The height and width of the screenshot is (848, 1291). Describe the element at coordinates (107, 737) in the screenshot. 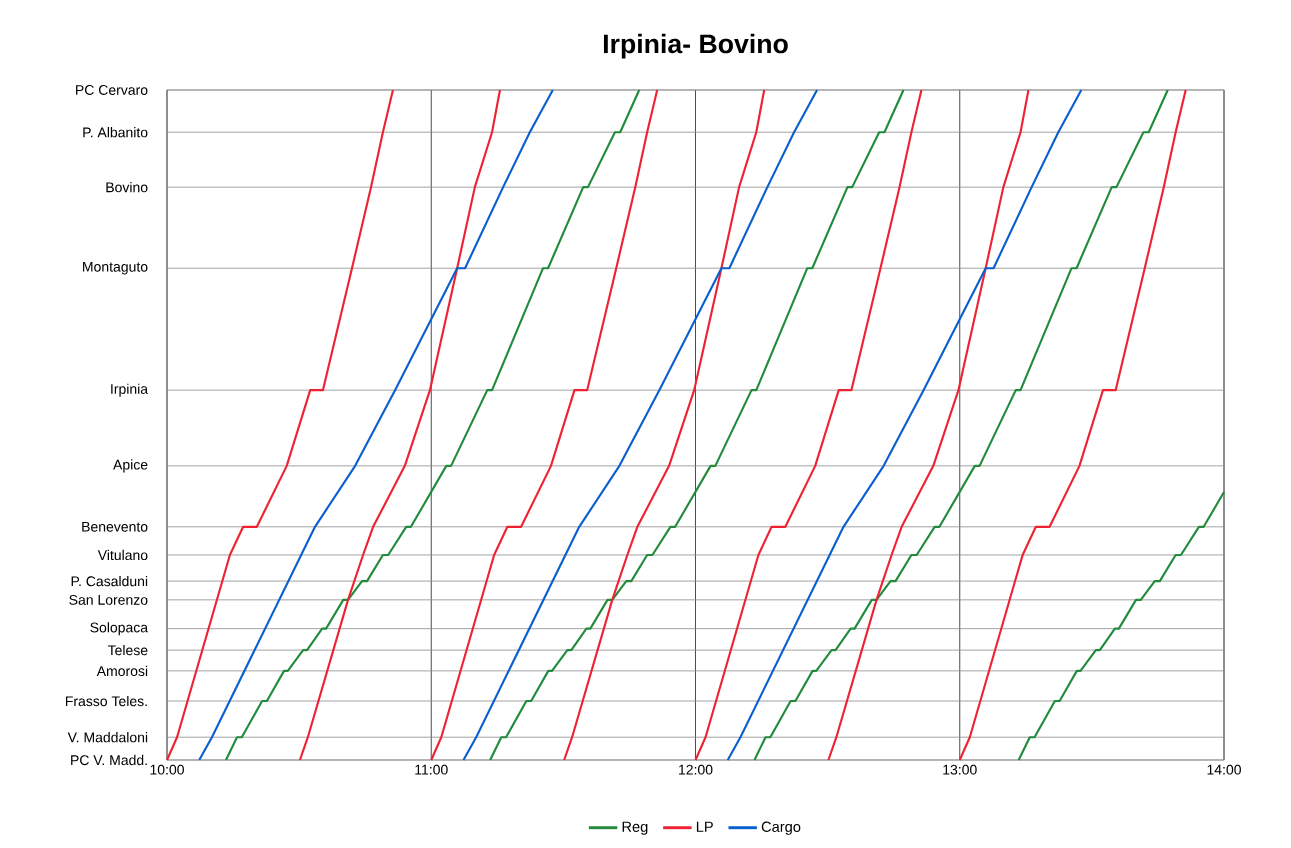

I see `ref-line-label: V. Maddaloni` at that location.